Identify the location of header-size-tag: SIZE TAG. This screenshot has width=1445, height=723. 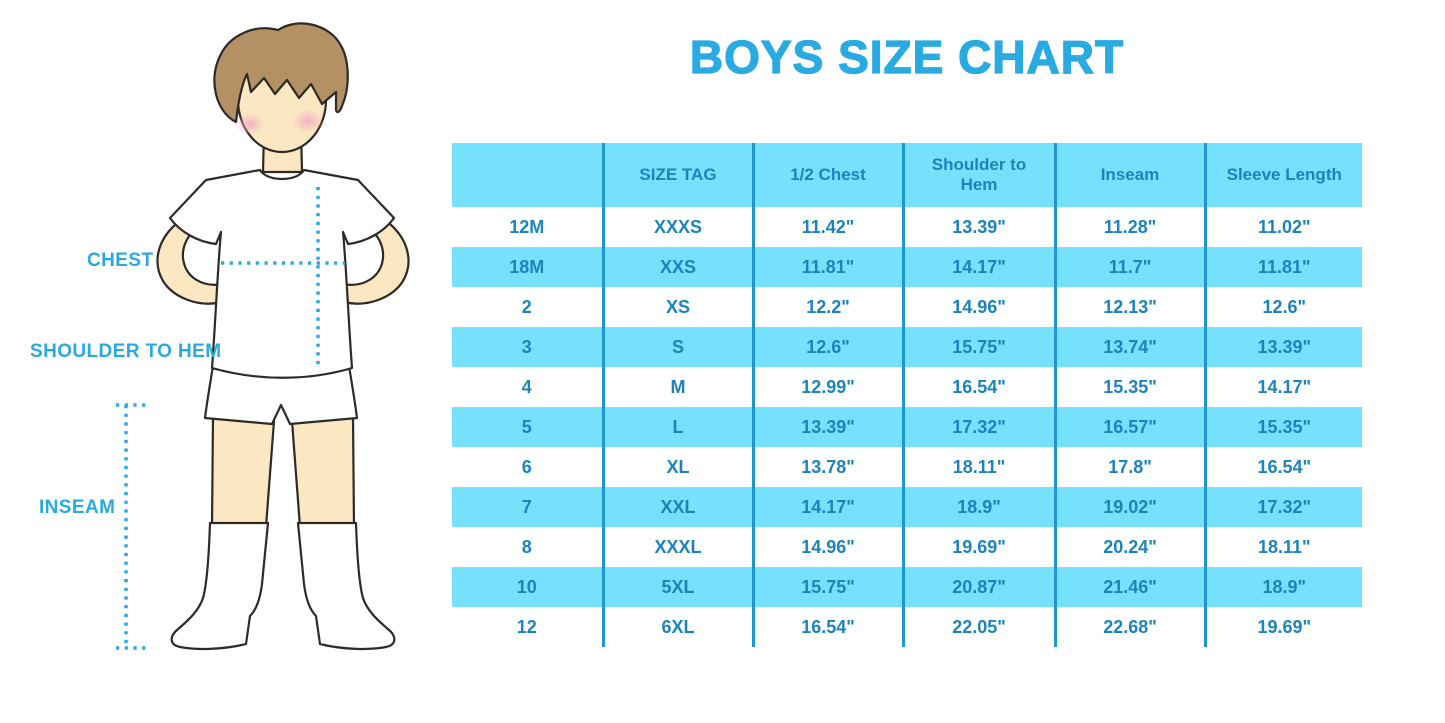
(677, 175).